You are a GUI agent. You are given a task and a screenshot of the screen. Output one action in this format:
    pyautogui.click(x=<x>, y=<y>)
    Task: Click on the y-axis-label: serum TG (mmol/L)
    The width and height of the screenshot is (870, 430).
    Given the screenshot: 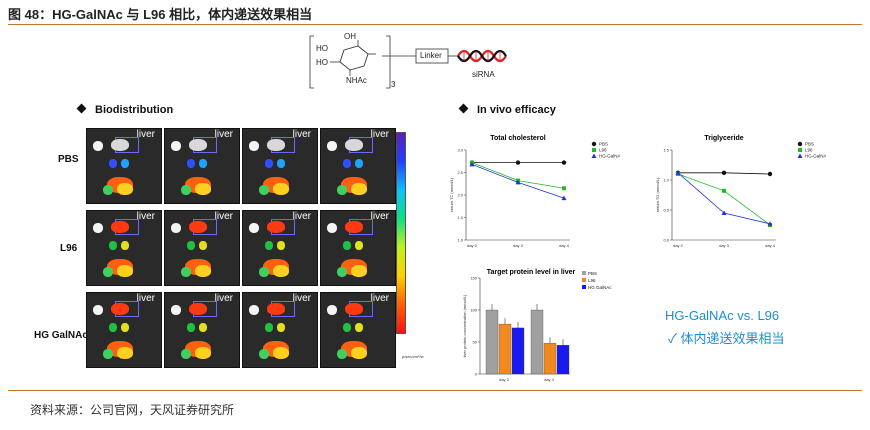 What is the action you would take?
    pyautogui.click(x=657, y=194)
    